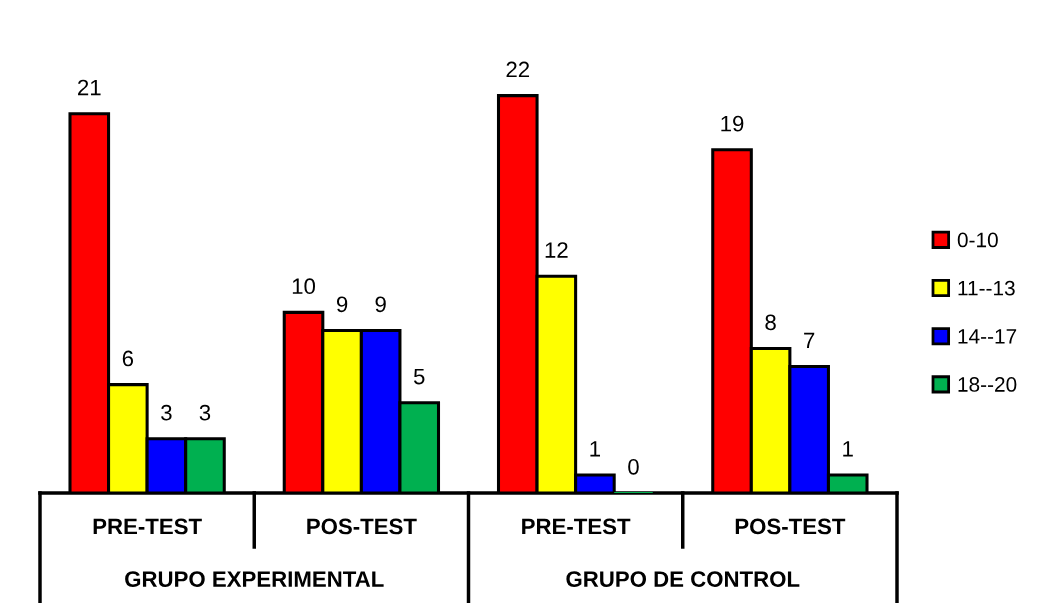 The width and height of the screenshot is (1038, 603). Describe the element at coordinates (128, 358) in the screenshot. I see `data-label: 6` at that location.